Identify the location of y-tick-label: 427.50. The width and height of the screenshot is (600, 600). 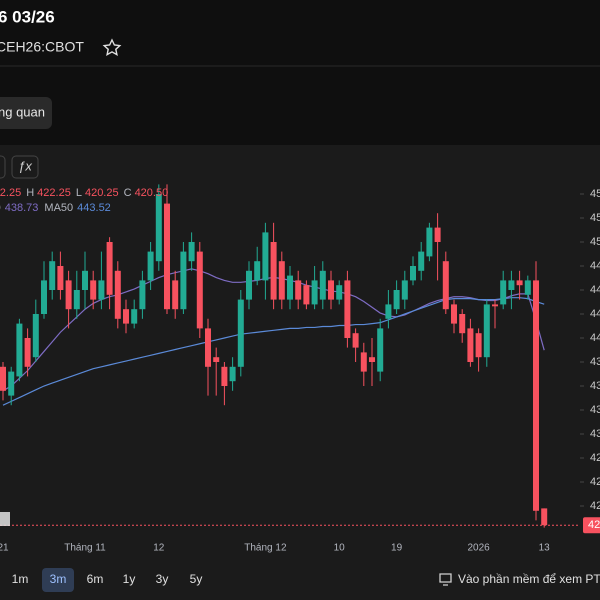
(595, 458).